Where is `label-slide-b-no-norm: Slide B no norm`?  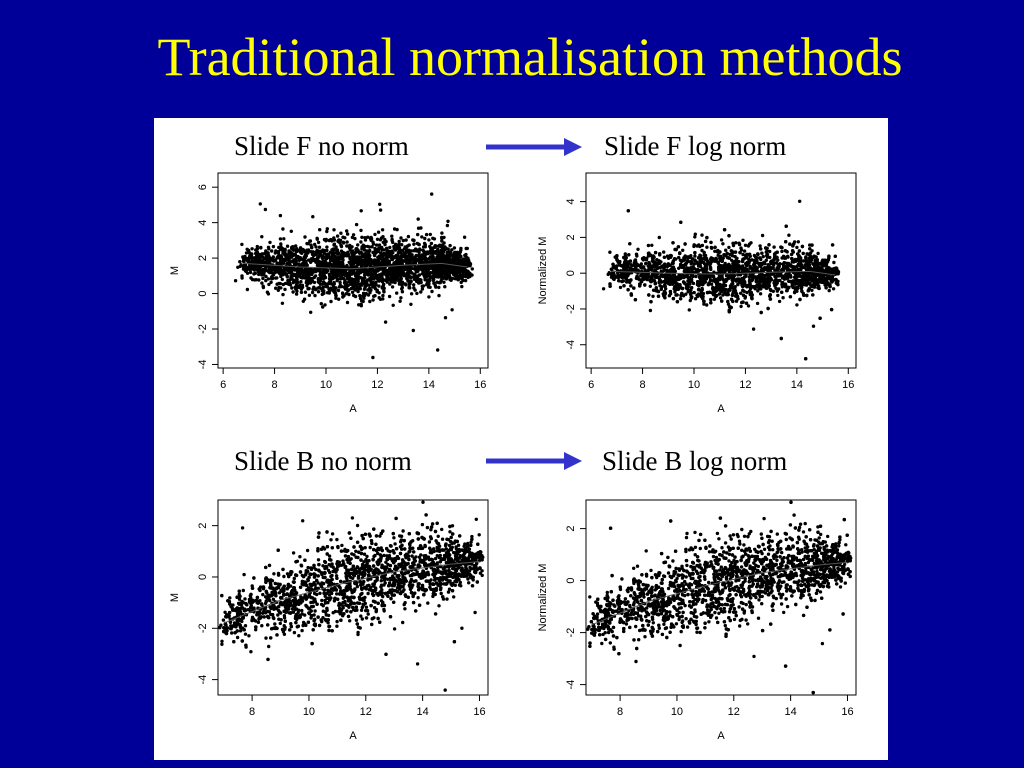
label-slide-b-no-norm: Slide B no norm is located at coordinates (323, 461).